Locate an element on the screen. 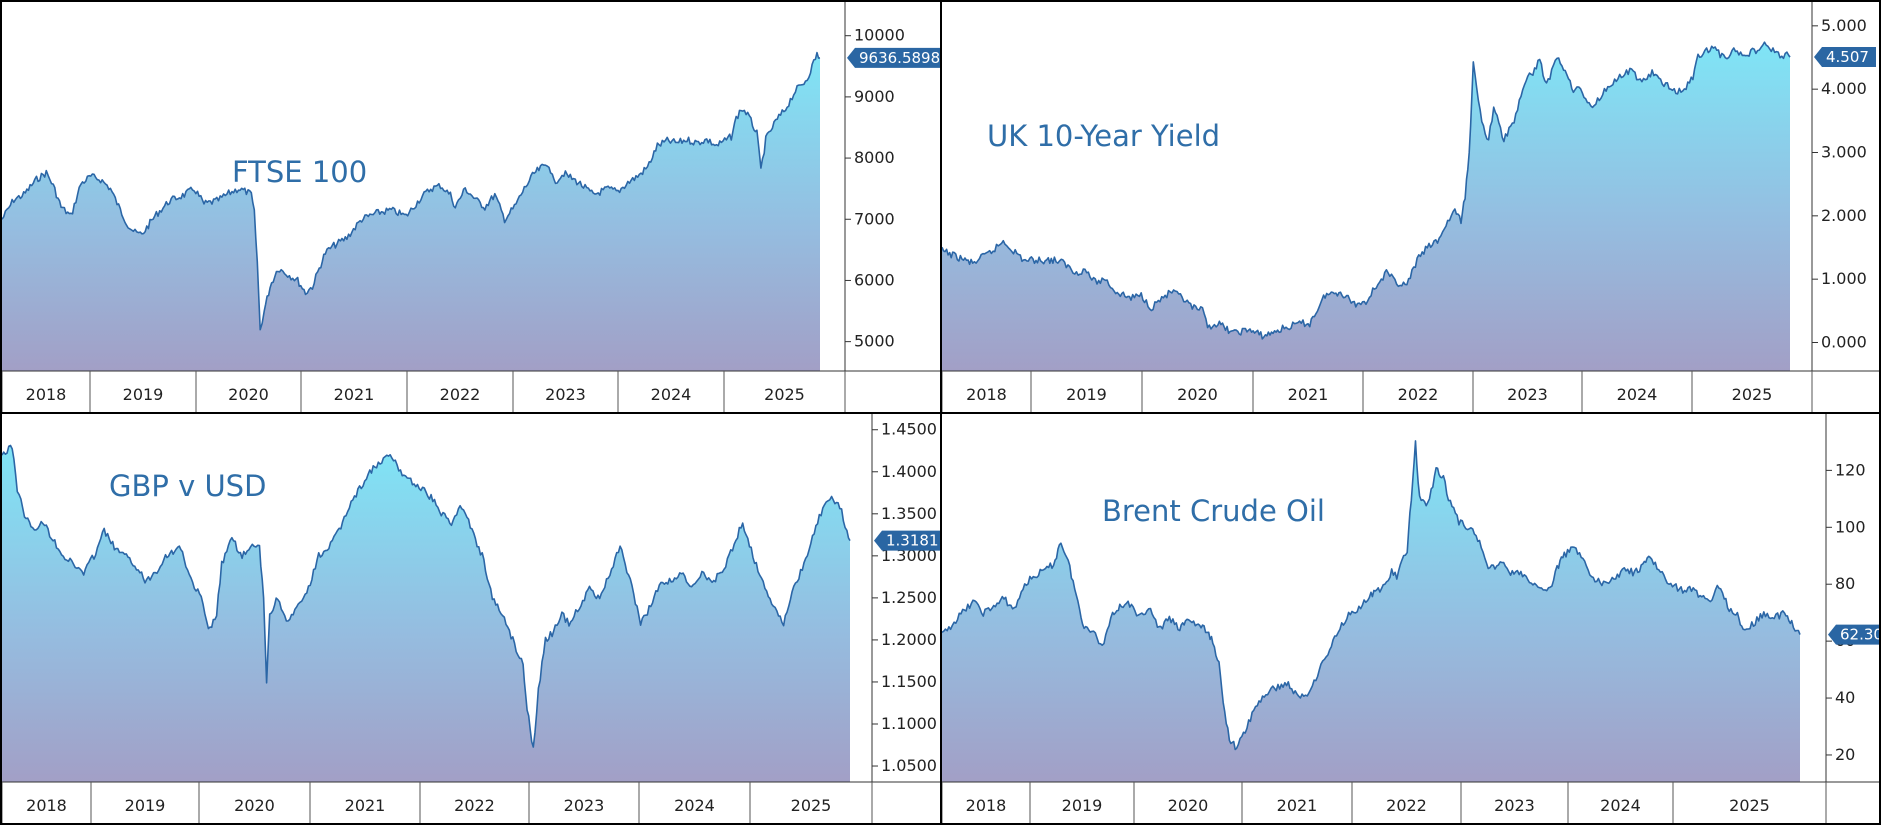  y-tick-label: 9000 is located at coordinates (874, 96).